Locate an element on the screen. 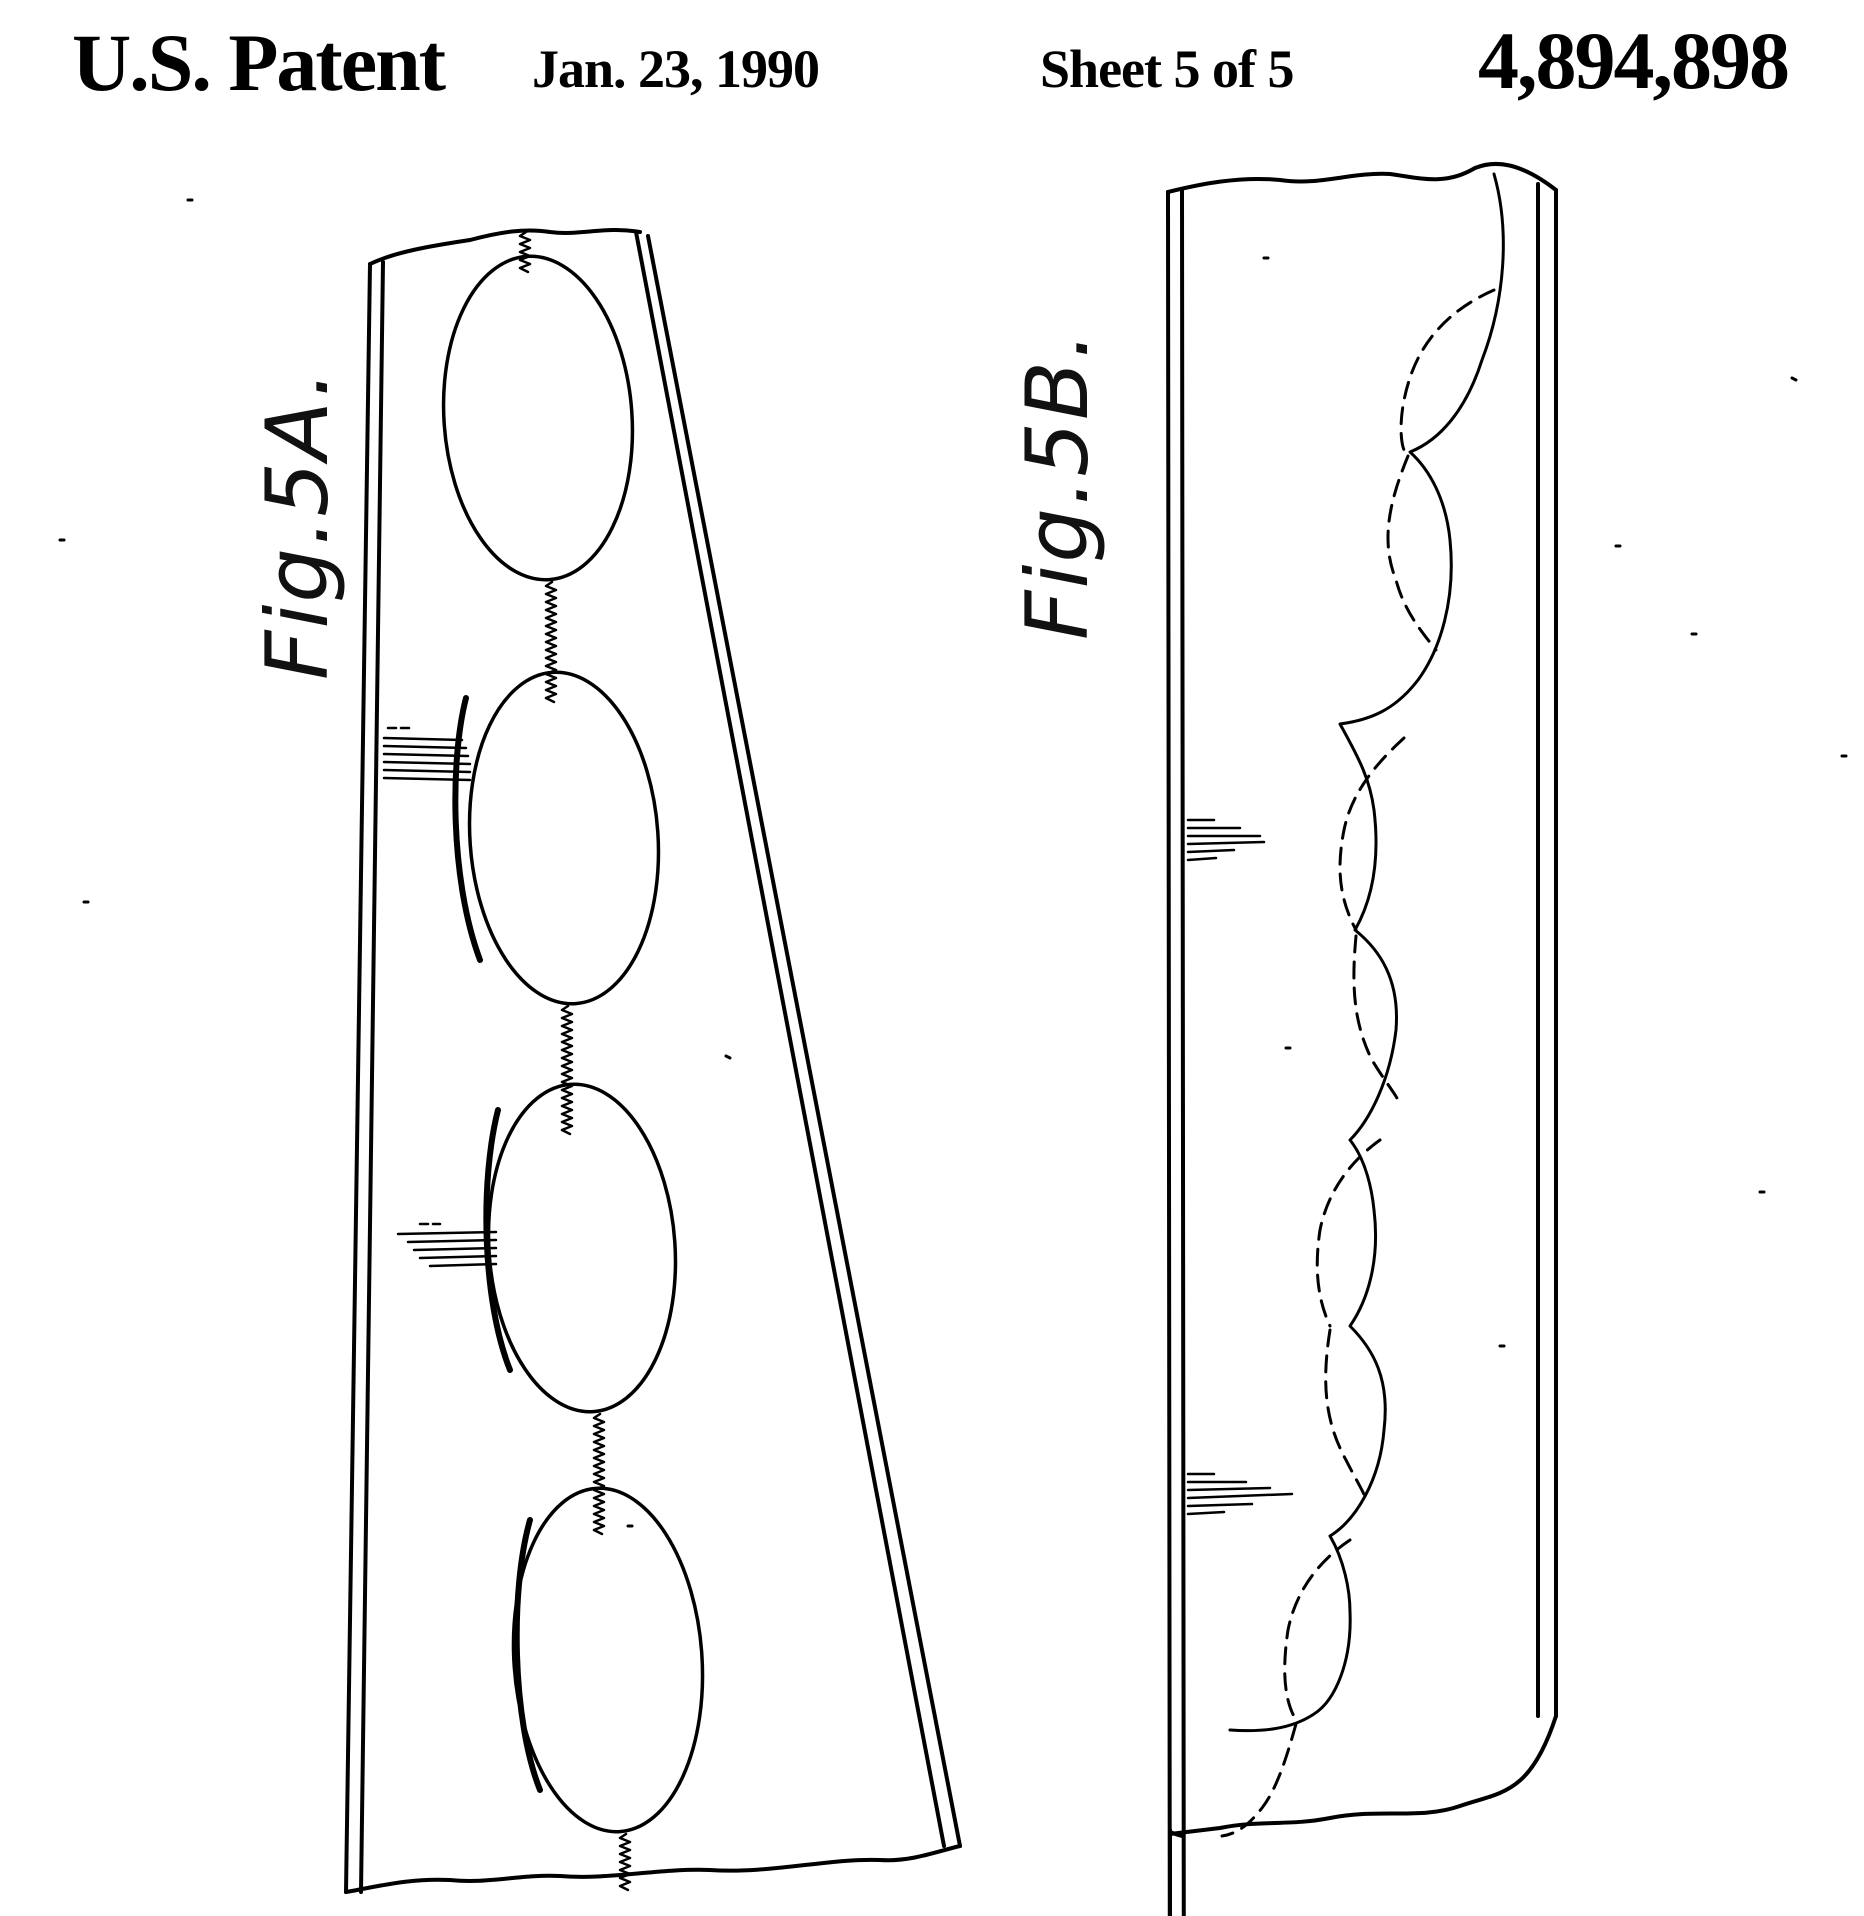 The height and width of the screenshot is (1916, 1864). fig5a-ovals is located at coordinates (573, 1044).